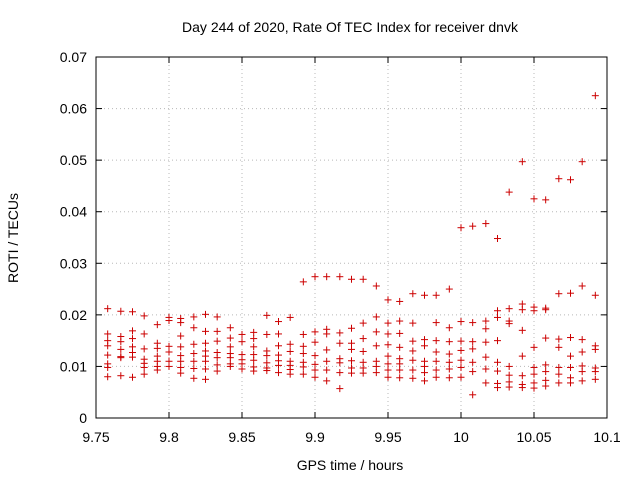  I want to click on y-axis-label: ROTI / TECUs, so click(13, 238).